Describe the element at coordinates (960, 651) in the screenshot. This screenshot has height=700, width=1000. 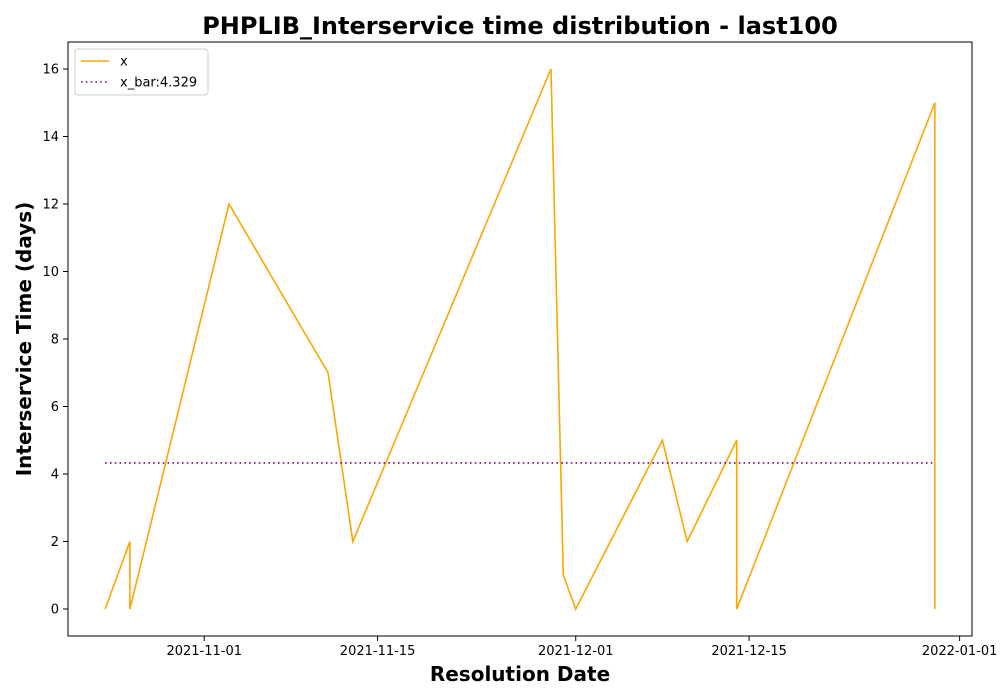
I see `x-tick-label: 2022-01-01` at that location.